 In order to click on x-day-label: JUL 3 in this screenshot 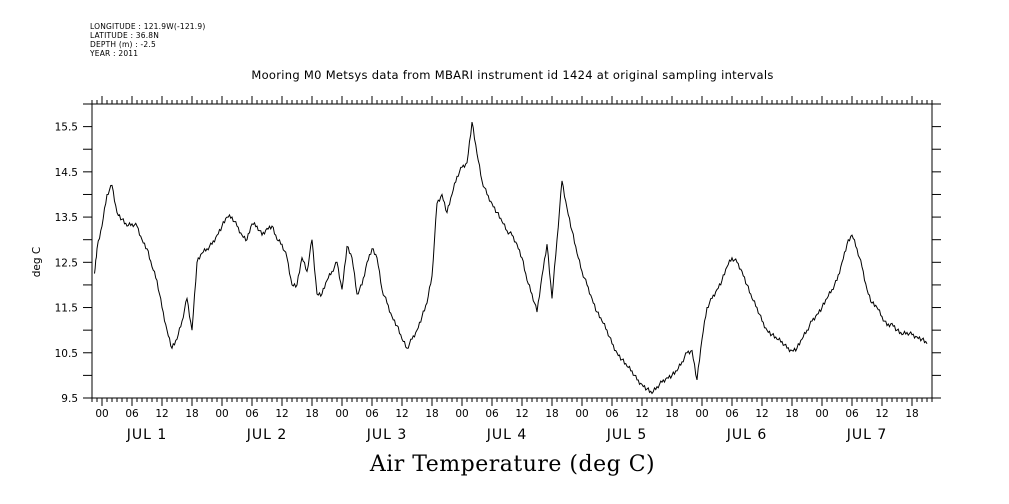, I will do `click(387, 435)`.